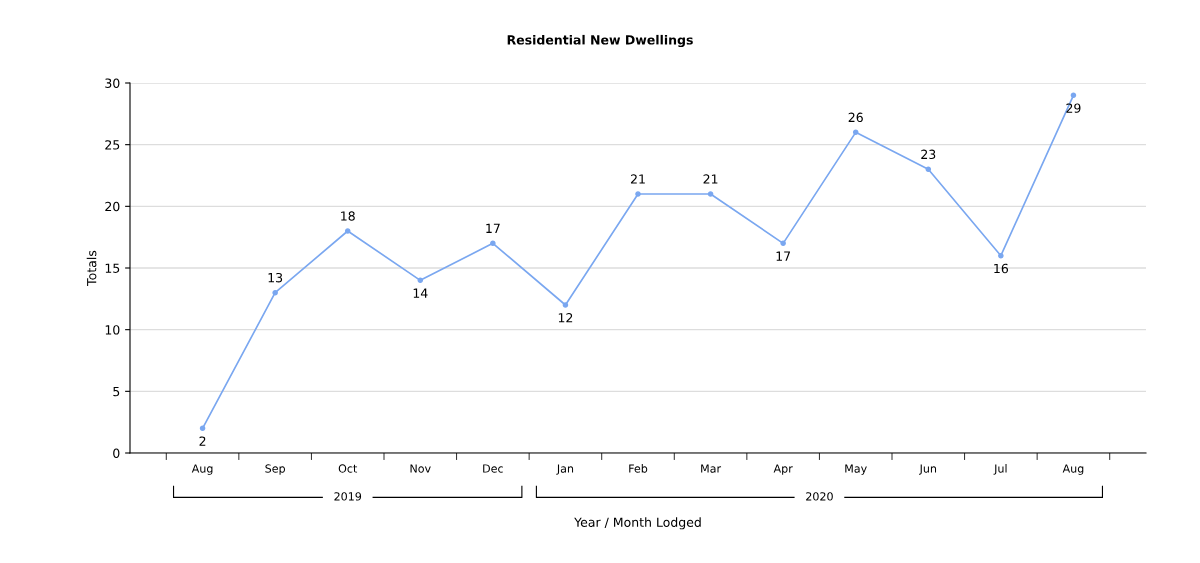  What do you see at coordinates (112, 83) in the screenshot?
I see `y-tick-label: 30` at bounding box center [112, 83].